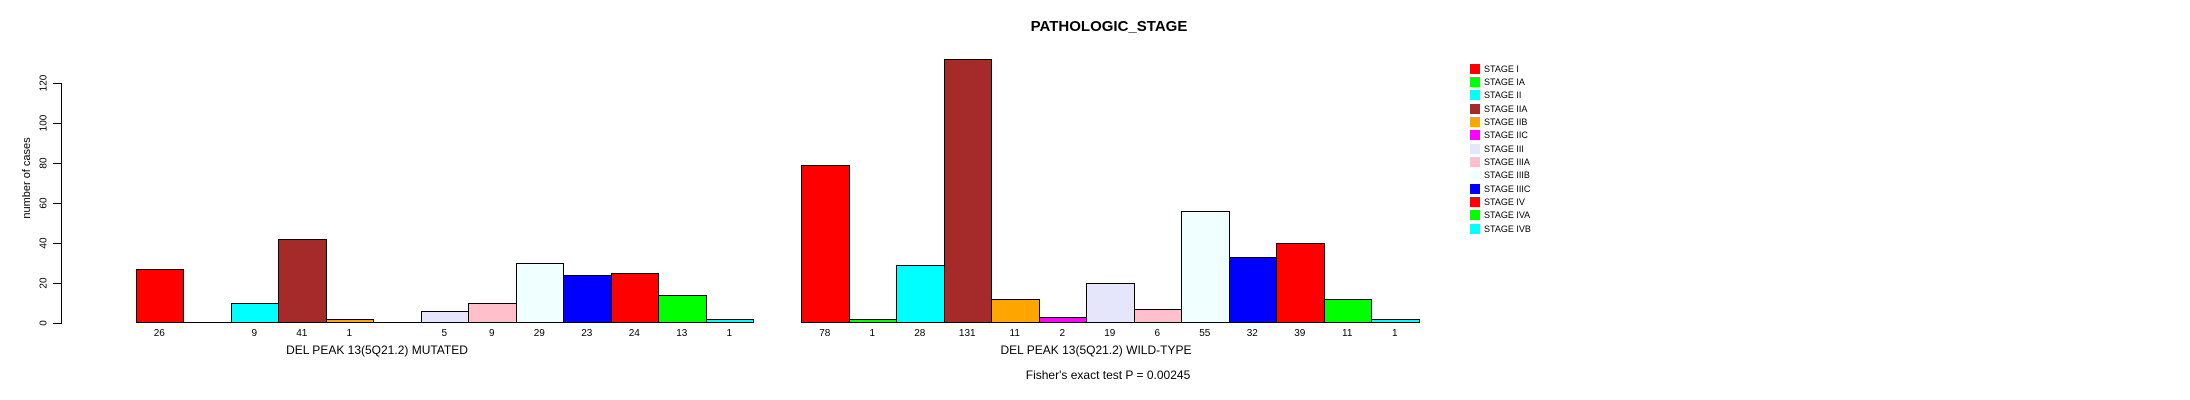 Image resolution: width=2190 pixels, height=400 pixels. Describe the element at coordinates (1497, 202) in the screenshot. I see `legend-item: STAGE IV` at that location.